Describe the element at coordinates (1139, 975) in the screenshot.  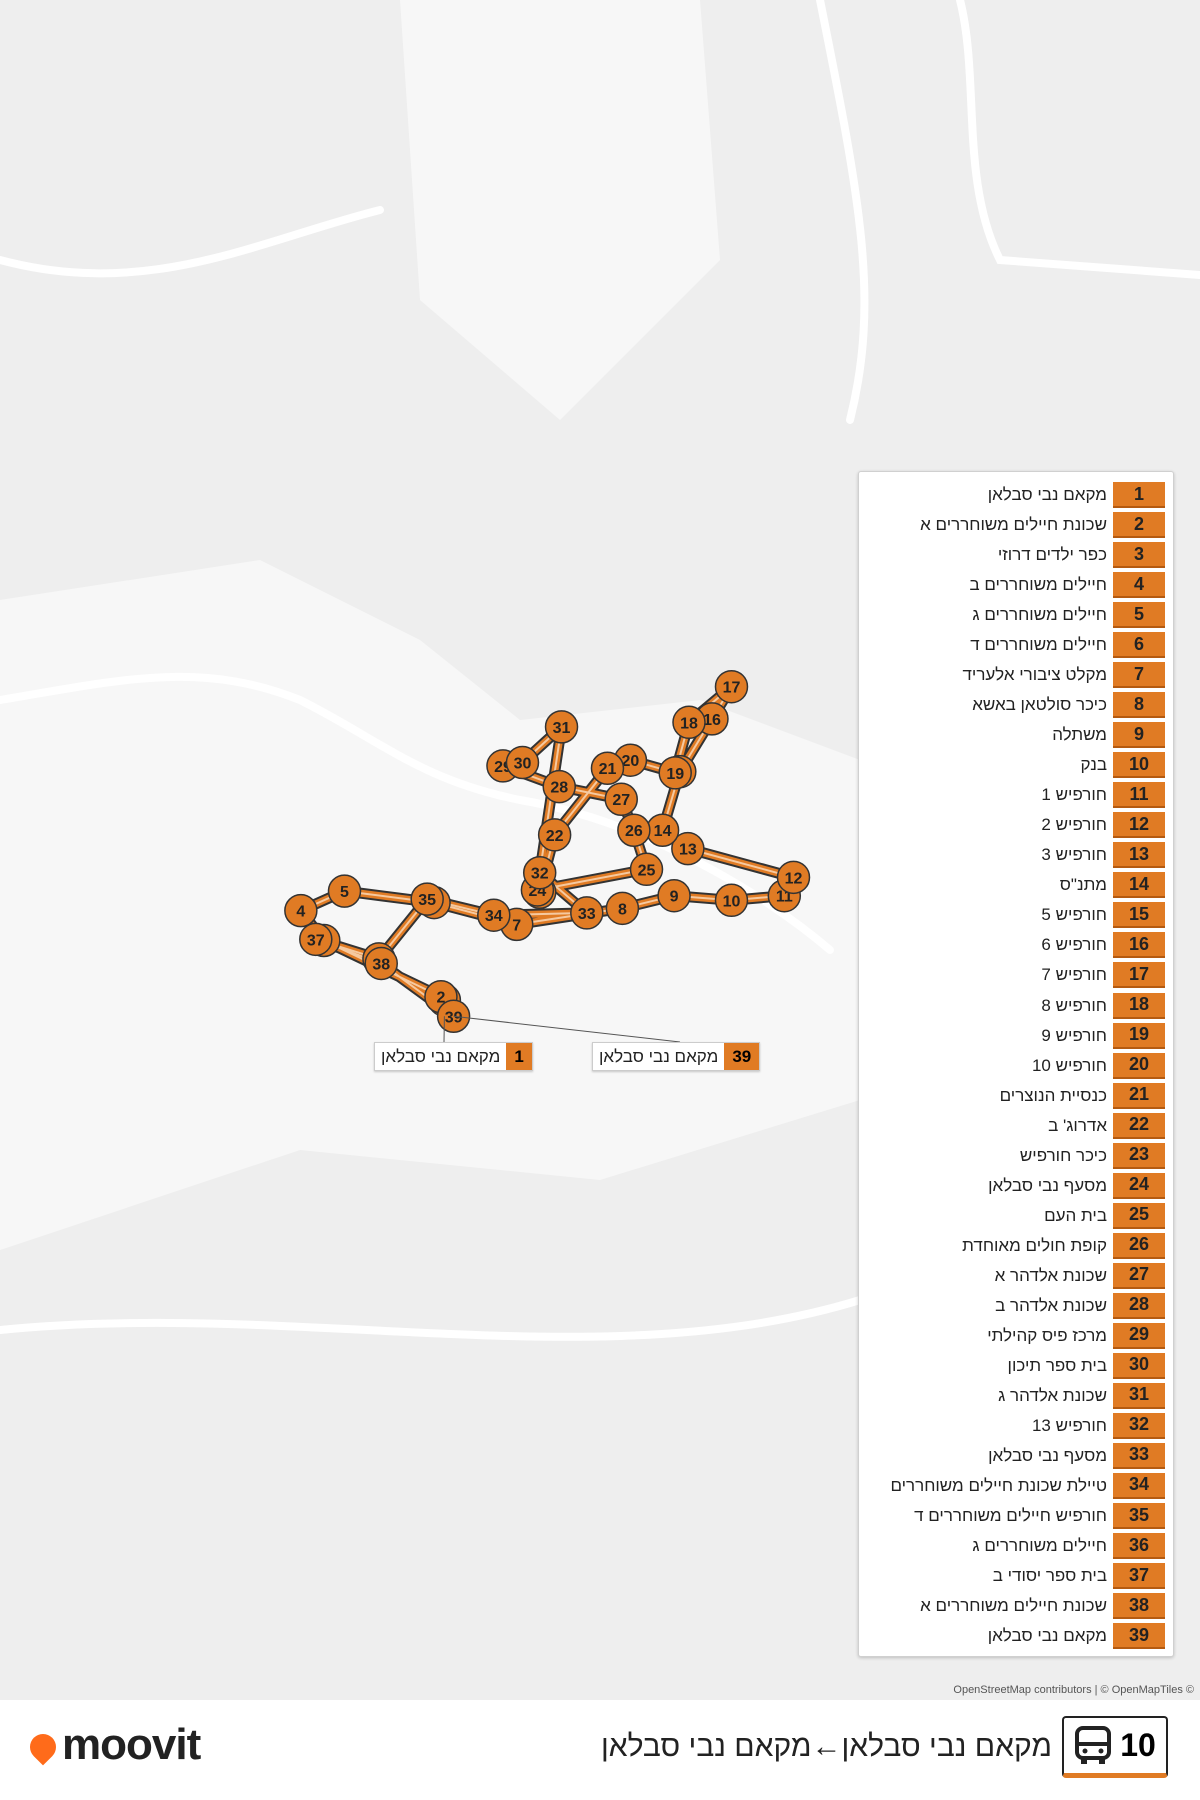
I see `stop-number: 17` at that location.